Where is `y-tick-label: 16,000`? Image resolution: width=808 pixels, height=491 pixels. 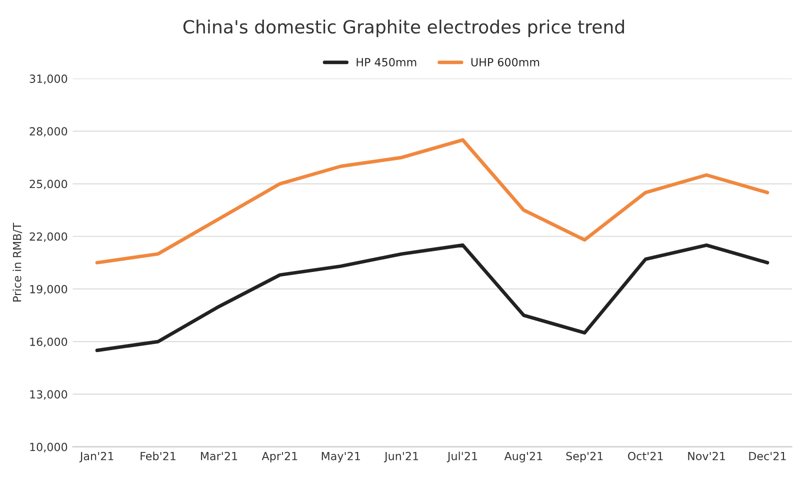 y-tick-label: 16,000 is located at coordinates (49, 343).